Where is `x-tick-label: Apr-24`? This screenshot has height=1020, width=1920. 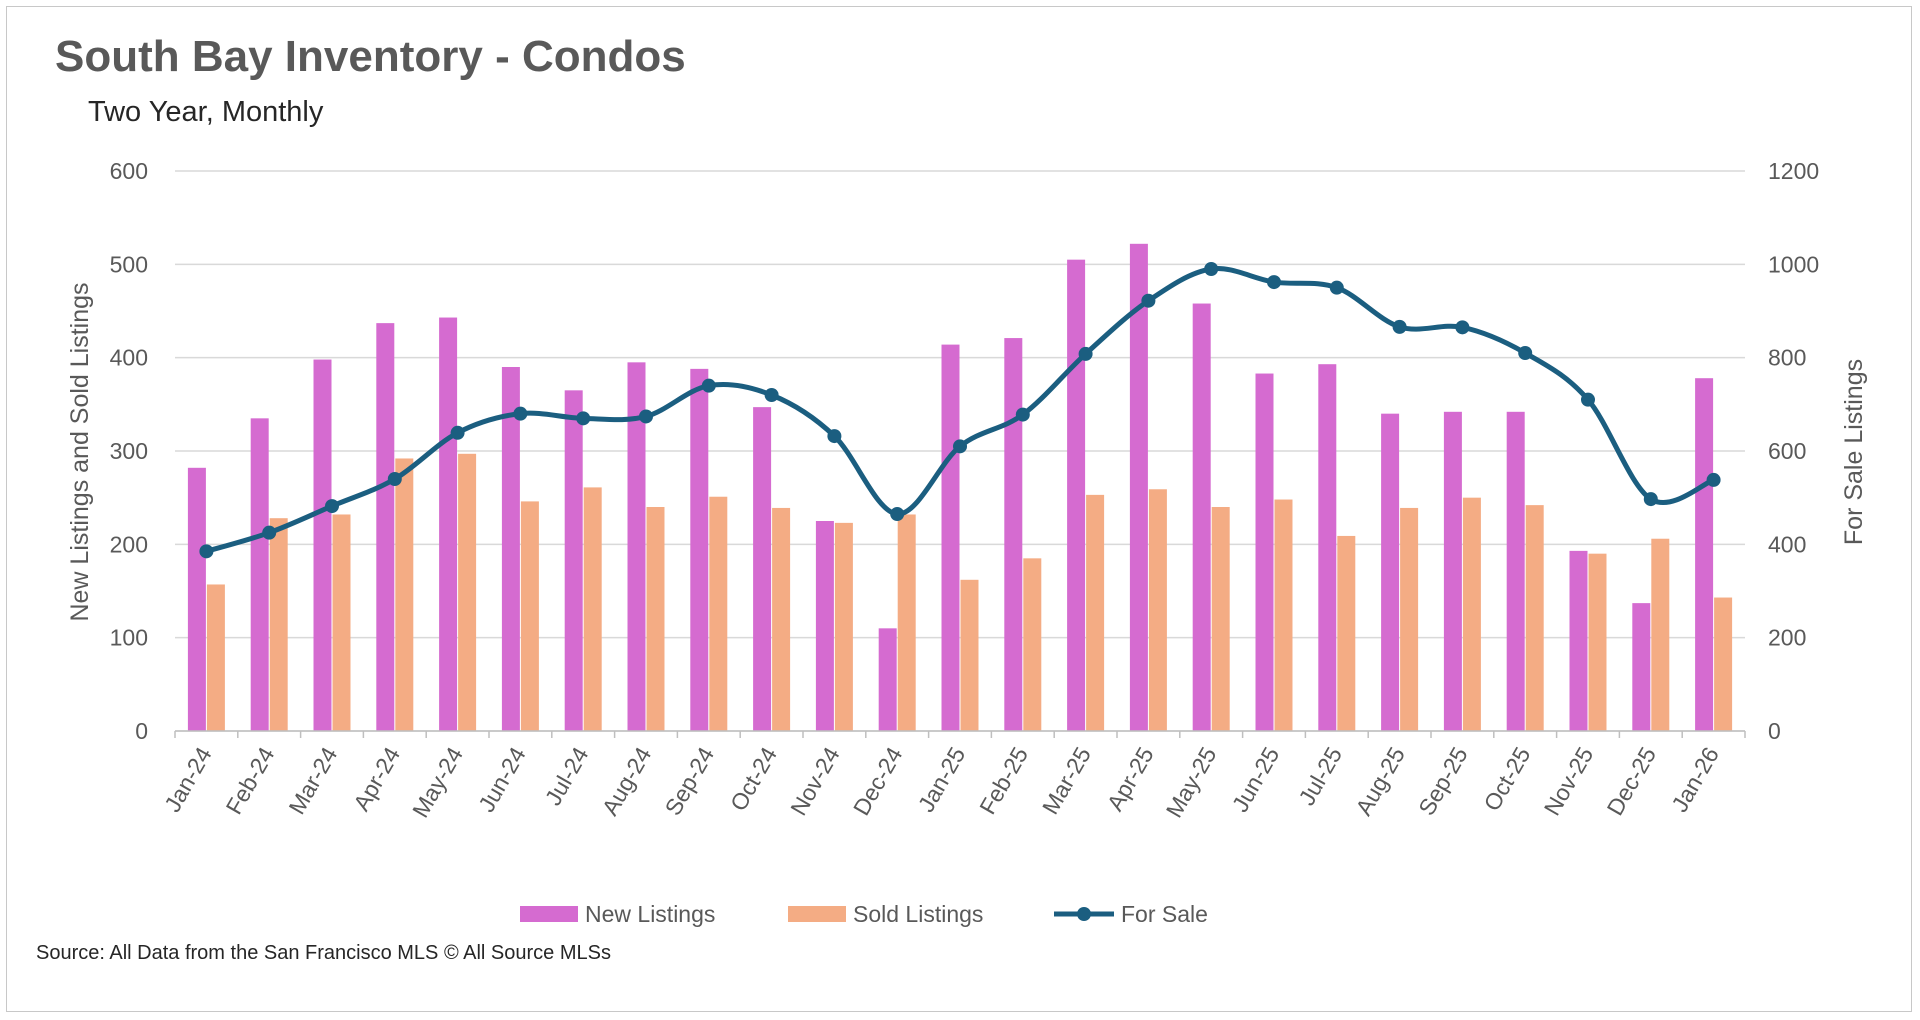 x-tick-label: Apr-24 is located at coordinates (376, 778).